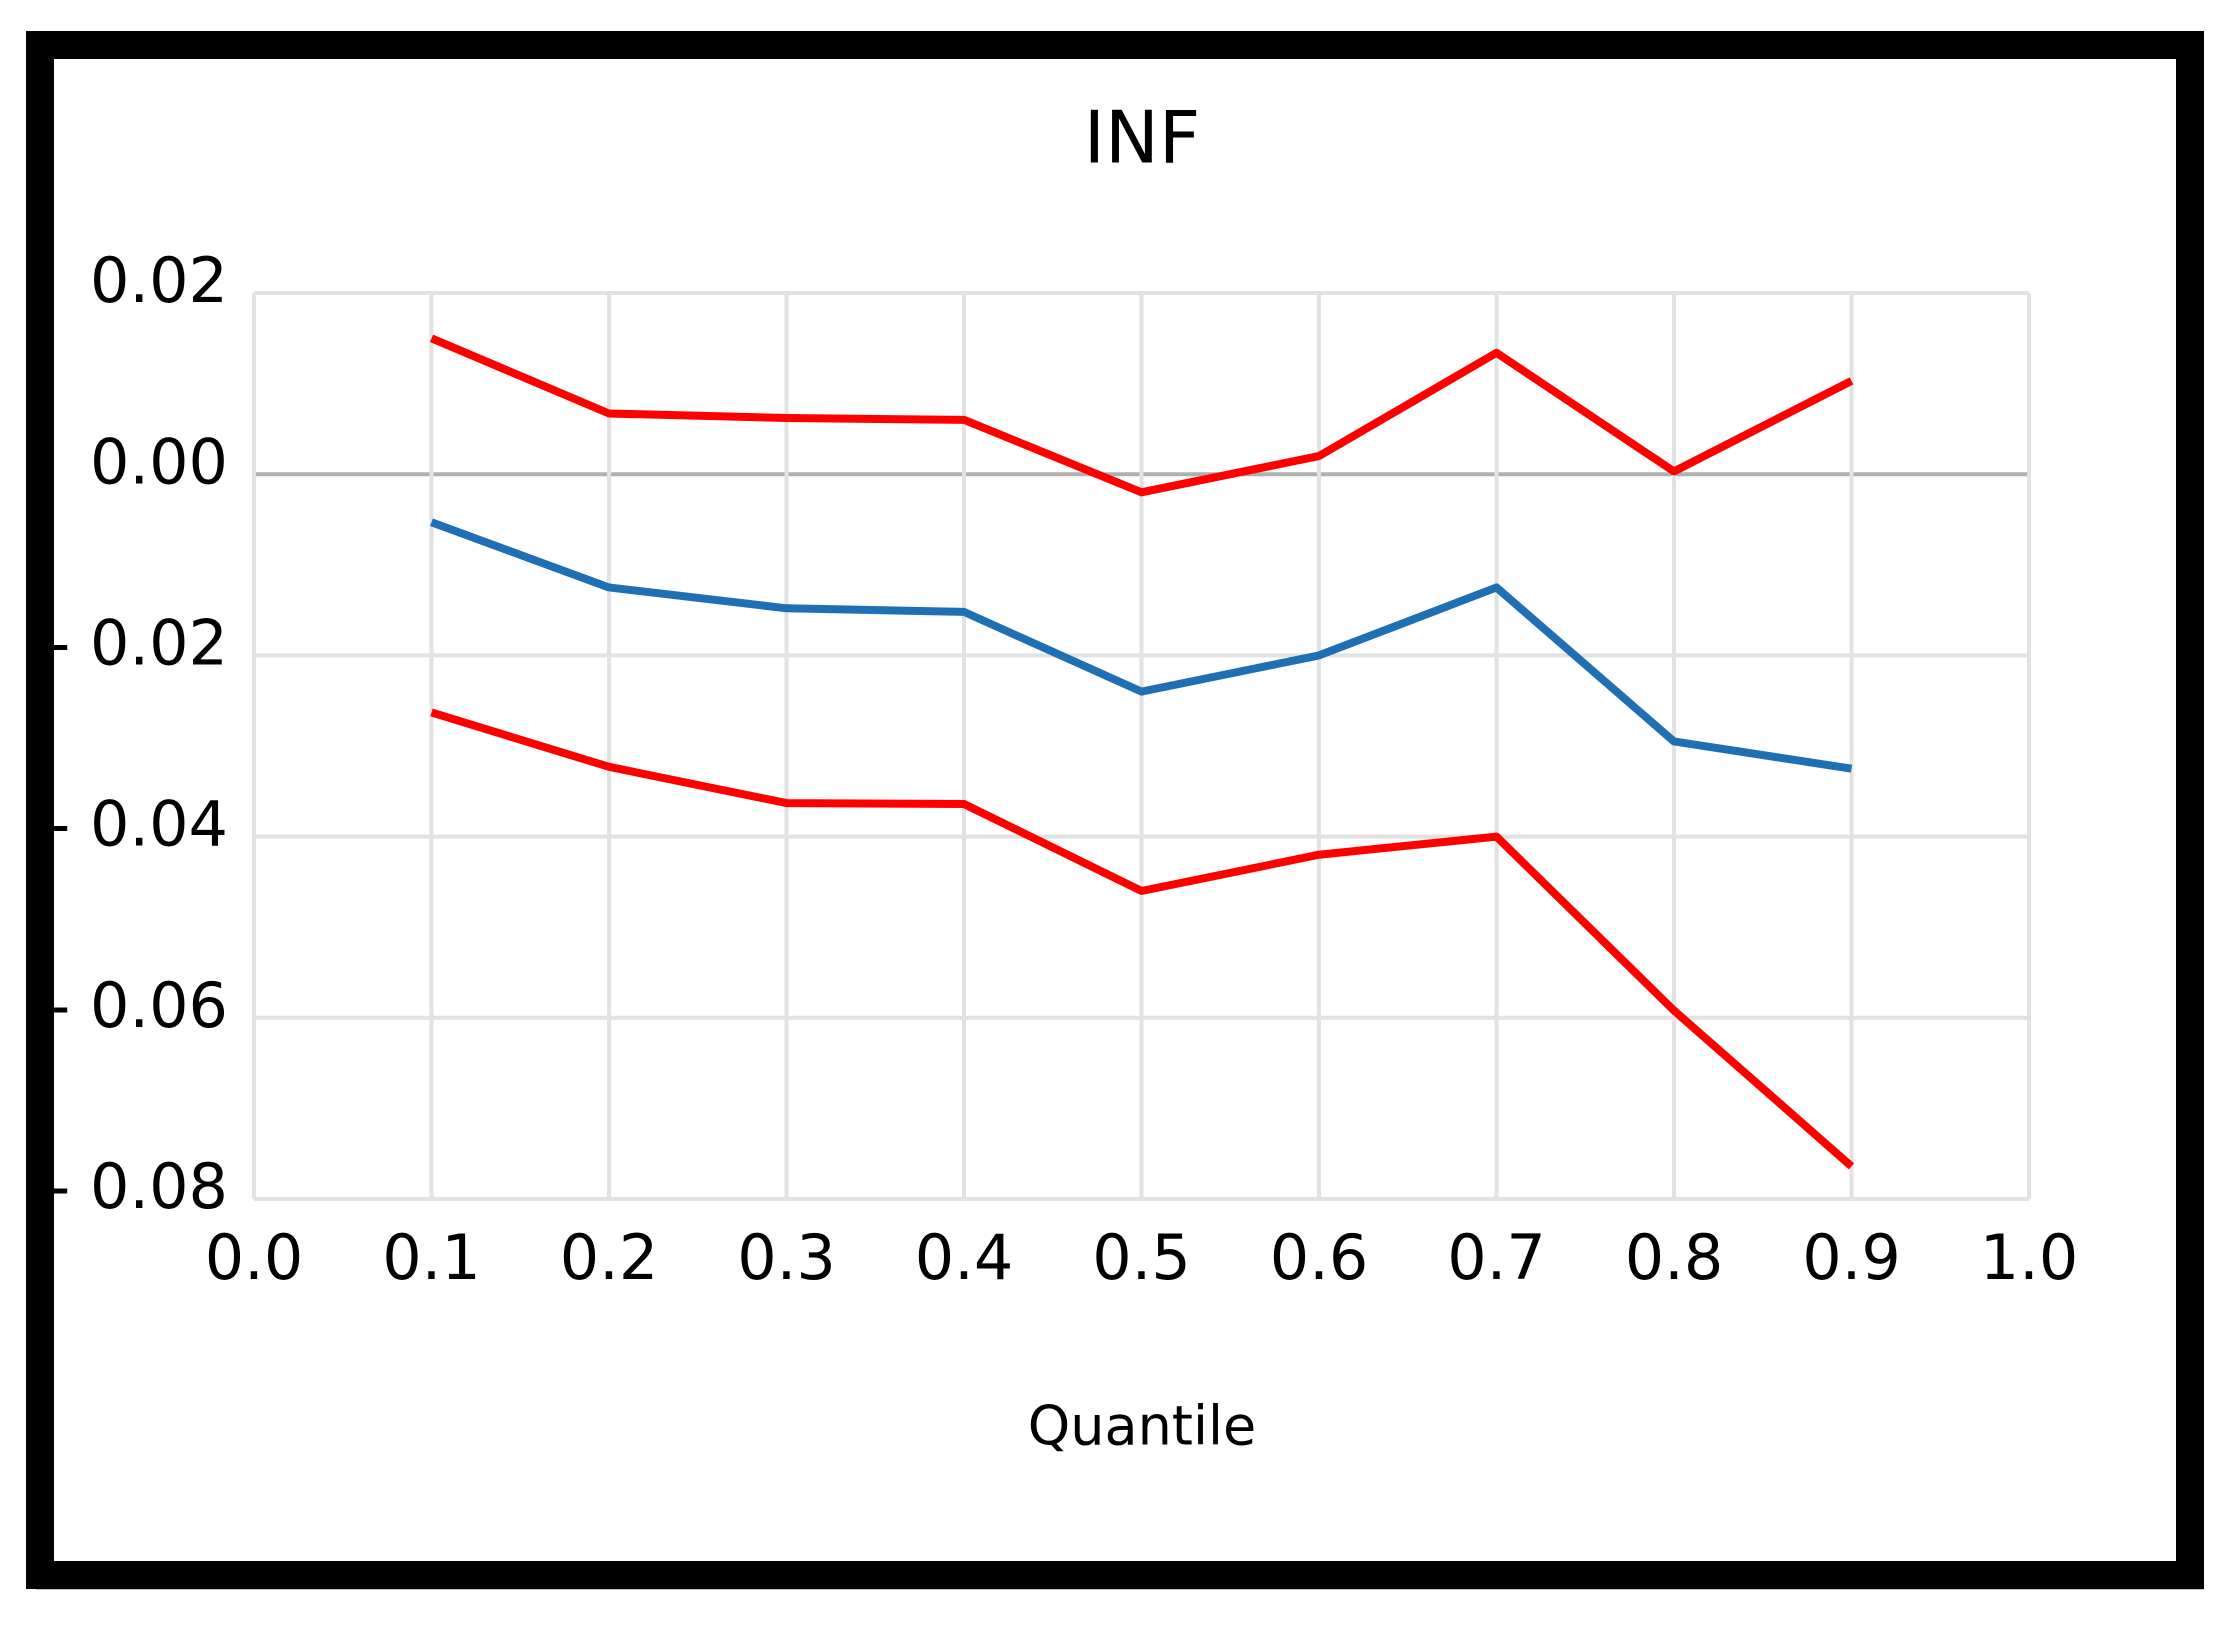  Describe the element at coordinates (138, 824) in the screenshot. I see `y-tick-label: - 0.04` at that location.